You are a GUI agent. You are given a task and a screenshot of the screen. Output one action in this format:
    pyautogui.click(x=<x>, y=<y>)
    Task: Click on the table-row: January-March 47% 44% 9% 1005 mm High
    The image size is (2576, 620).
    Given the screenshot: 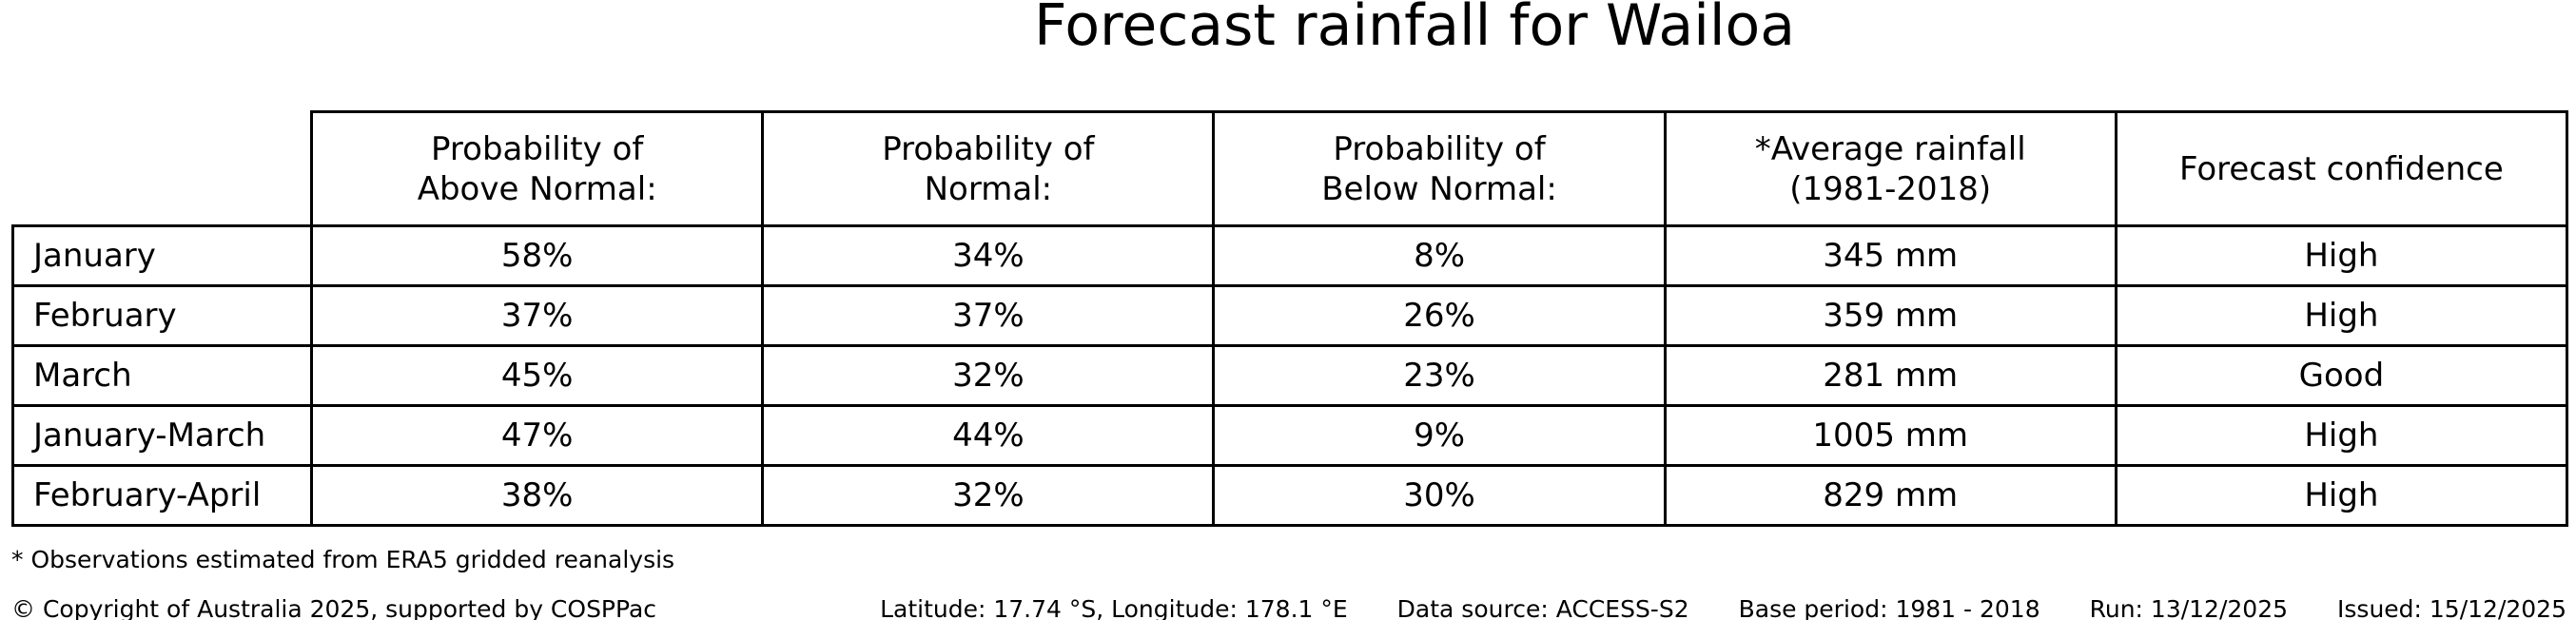 What is the action you would take?
    pyautogui.click(x=1290, y=435)
    